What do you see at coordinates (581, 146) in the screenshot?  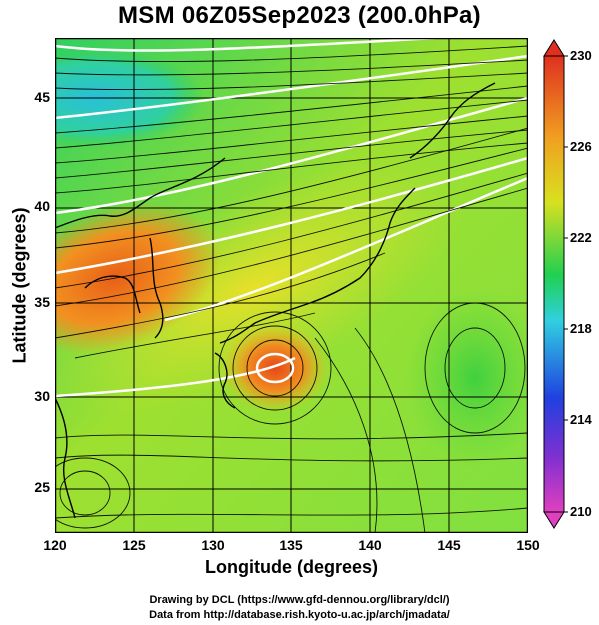 I see `colorbar-tick-label: 226` at bounding box center [581, 146].